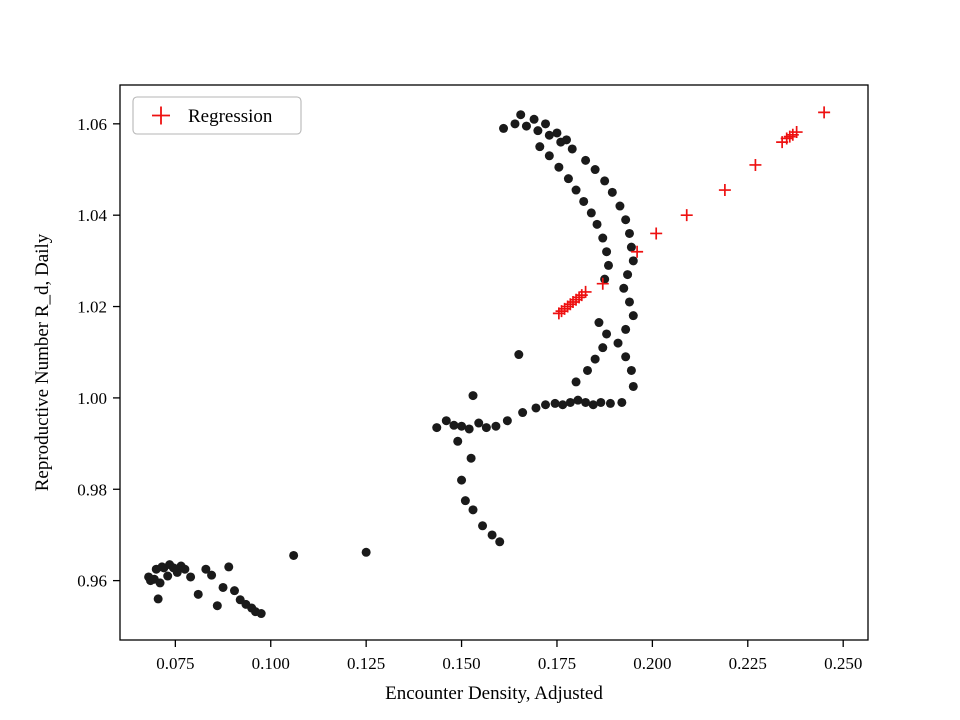 Image resolution: width=960 pixels, height=720 pixels. Describe the element at coordinates (42, 362) in the screenshot. I see `y-axis-label: Reproductive Number R_d, Daily` at that location.